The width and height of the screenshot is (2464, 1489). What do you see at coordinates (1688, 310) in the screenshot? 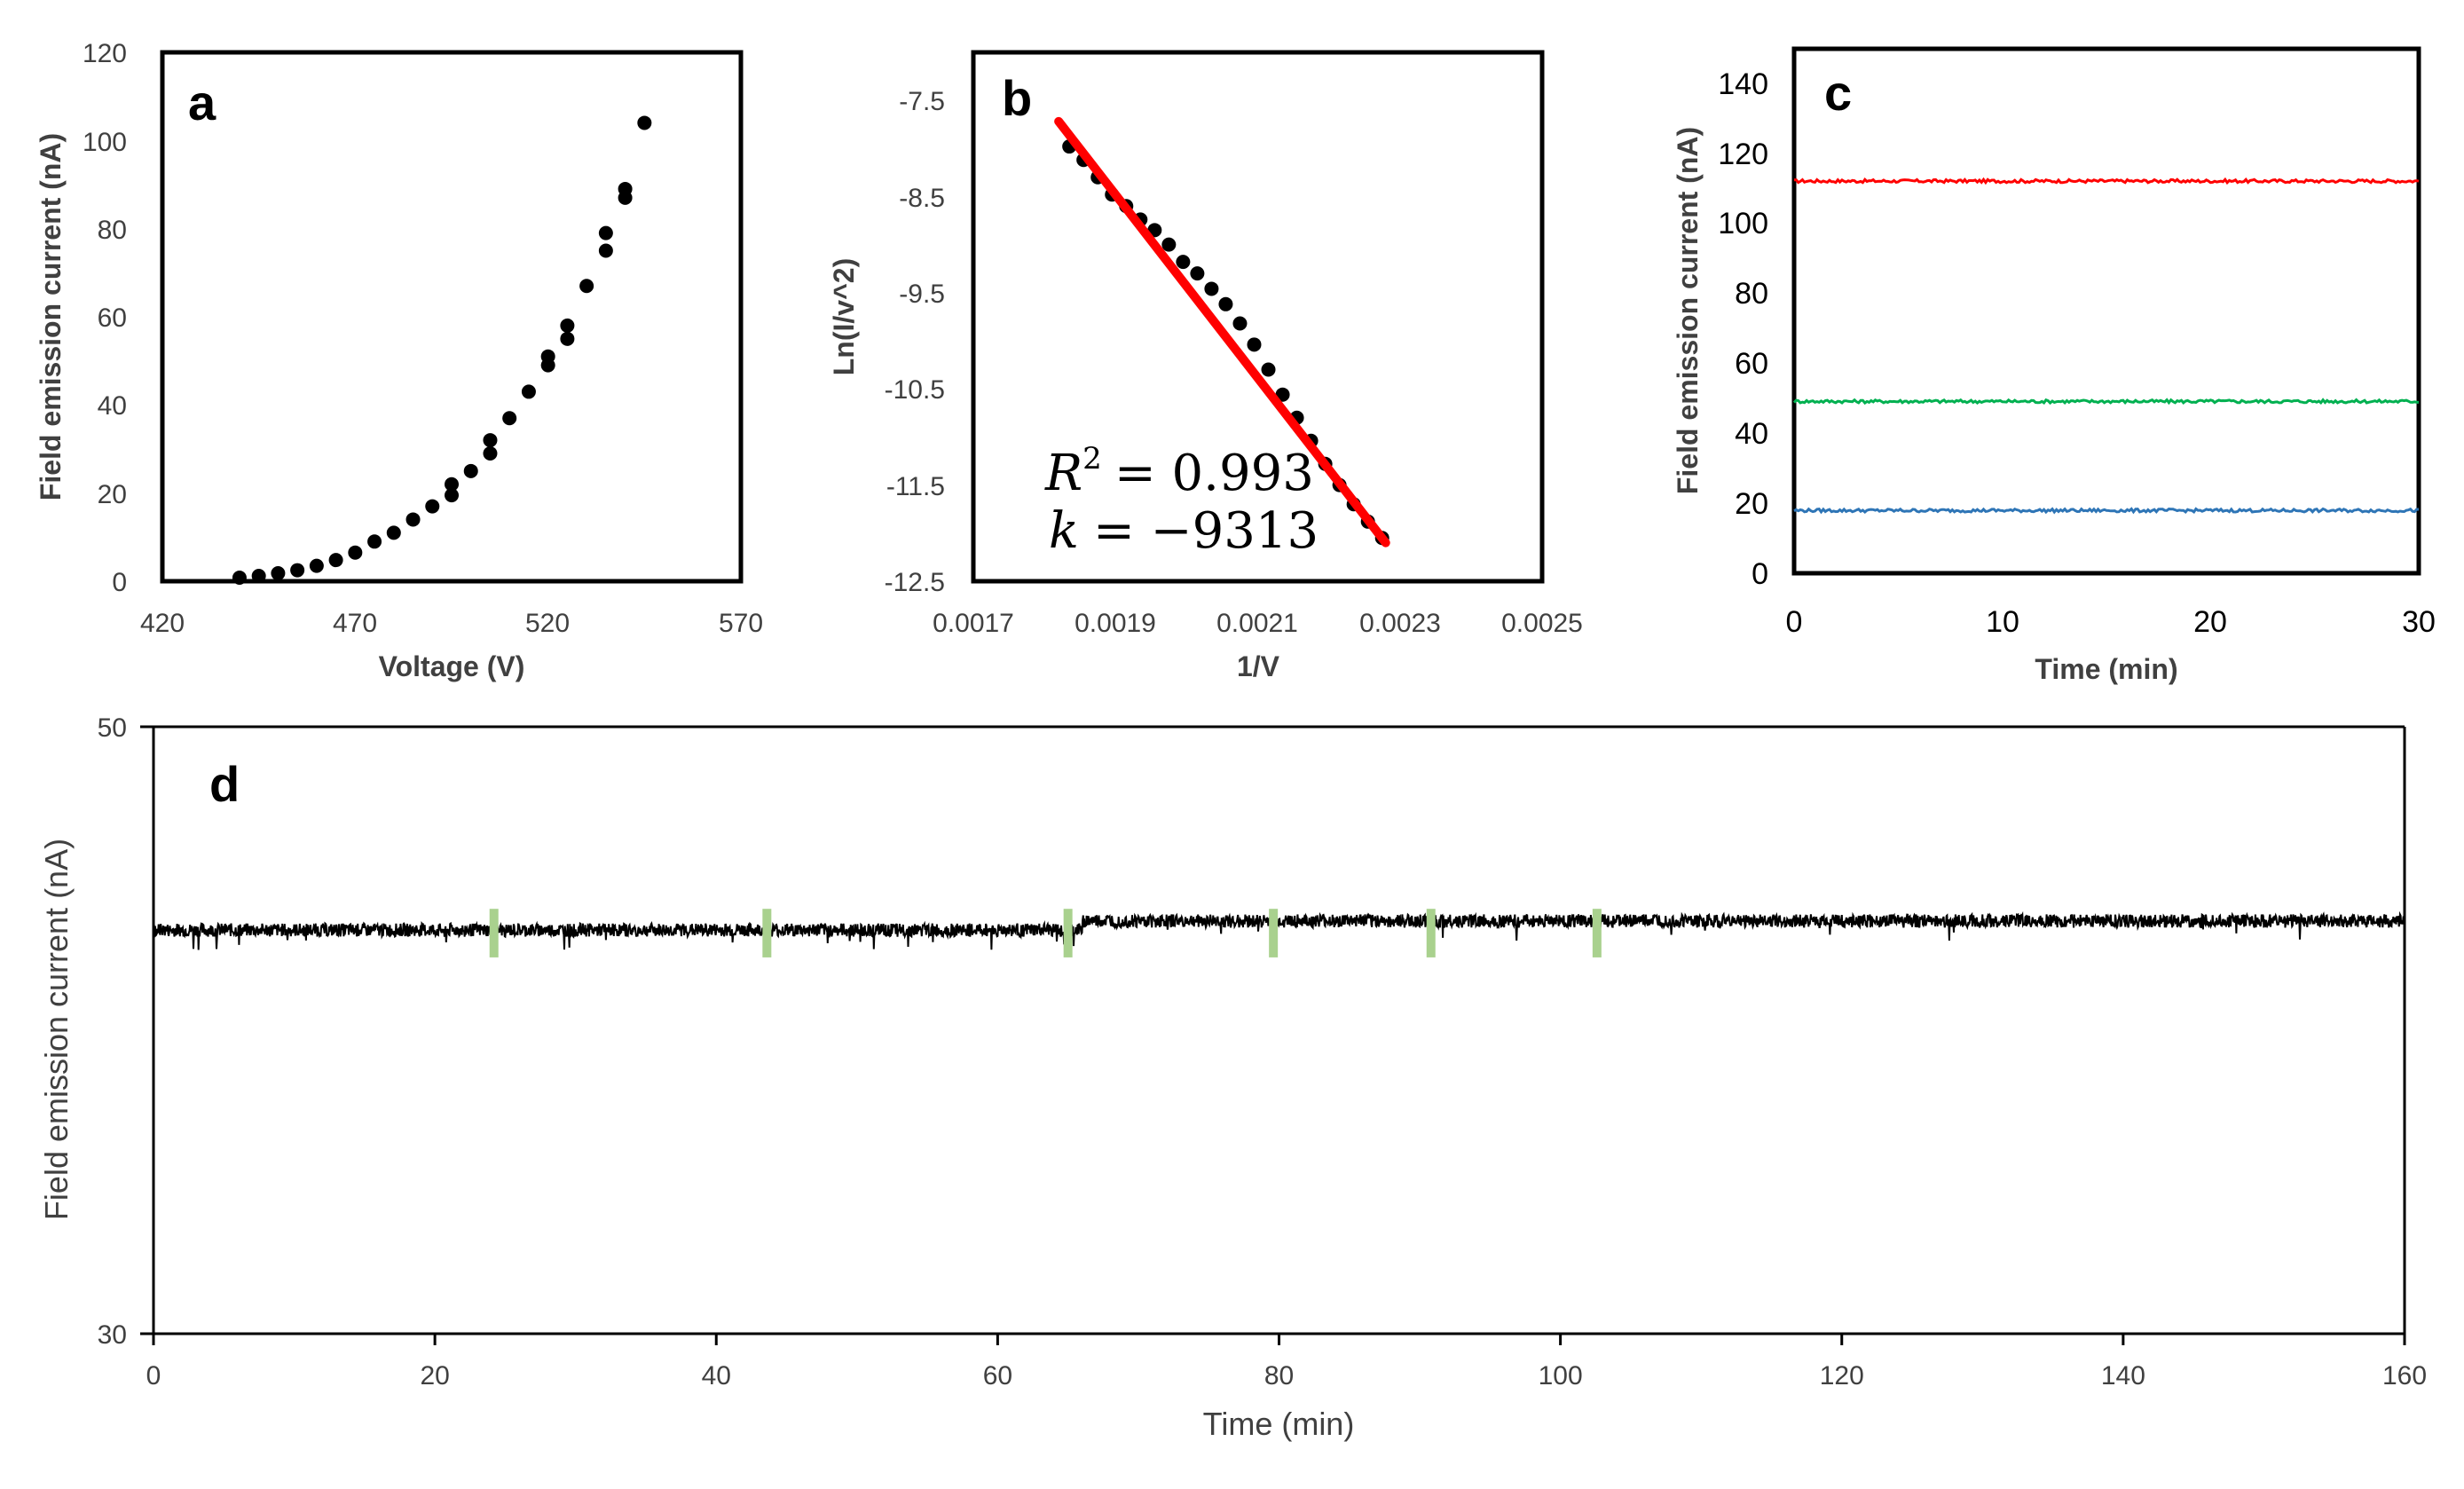
I see `panel-c-y-axis-label: Field emission current (nA)` at bounding box center [1688, 310].